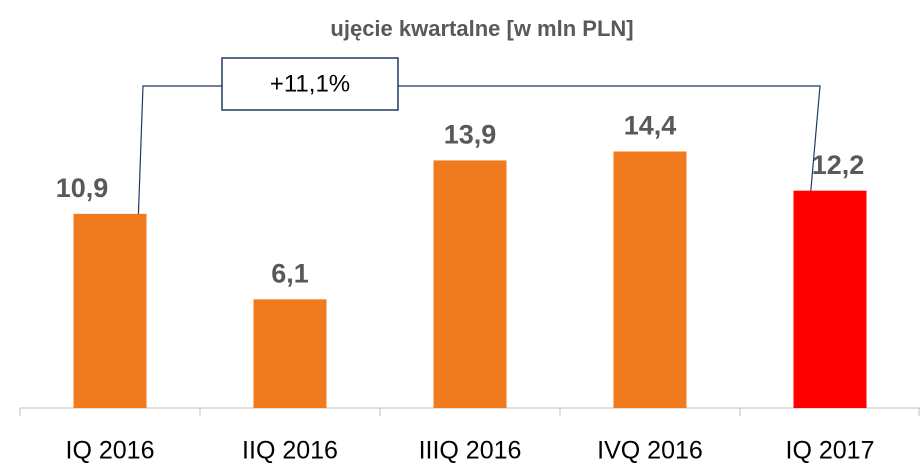  I want to click on value-label: 14,4, so click(650, 126).